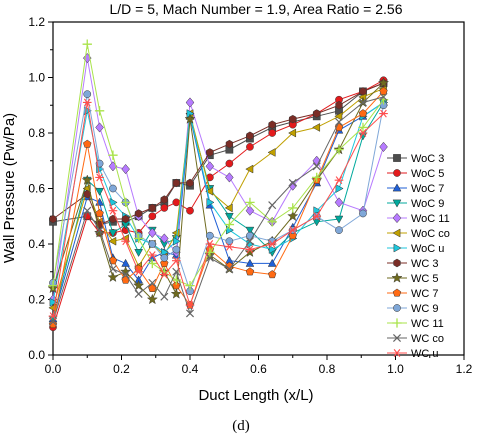 The image size is (480, 446). What do you see at coordinates (425, 354) in the screenshot?
I see `legend-label: WC u` at bounding box center [425, 354].